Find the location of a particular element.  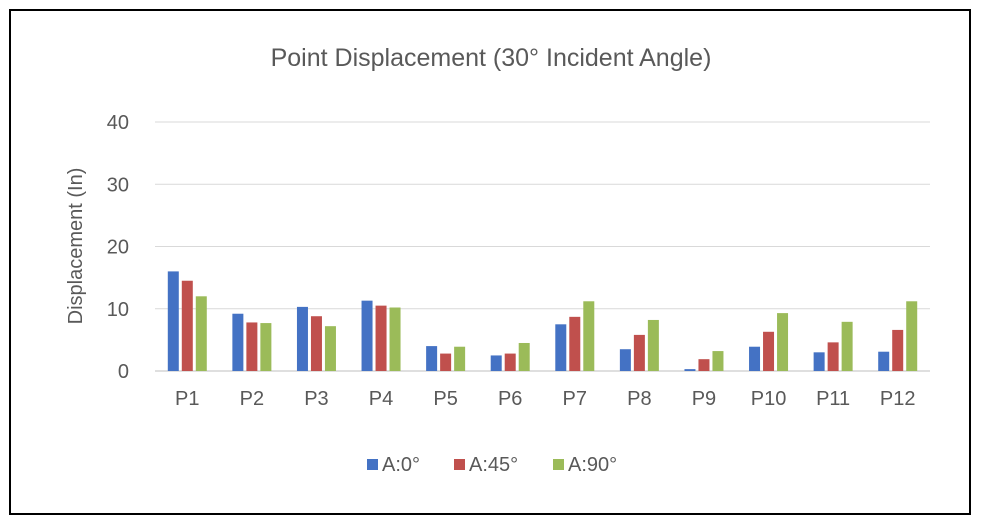

legend: A:0° A:45° A:90° is located at coordinates (492, 465).